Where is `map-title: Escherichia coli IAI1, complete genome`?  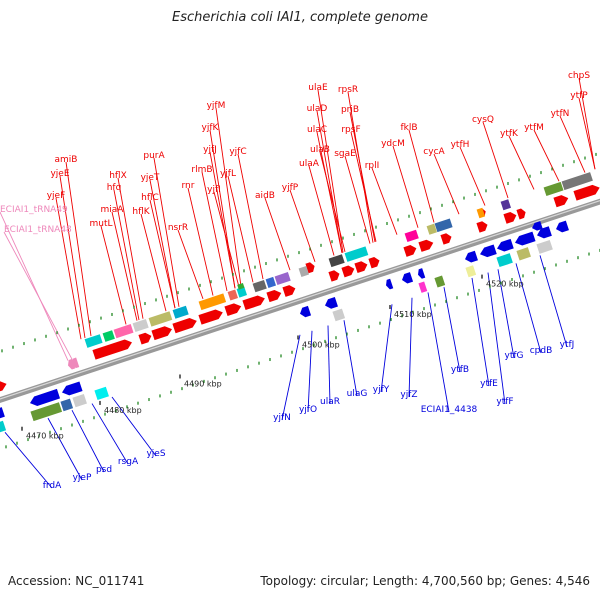 map-title: Escherichia coli IAI1, complete genome is located at coordinates (300, 17).